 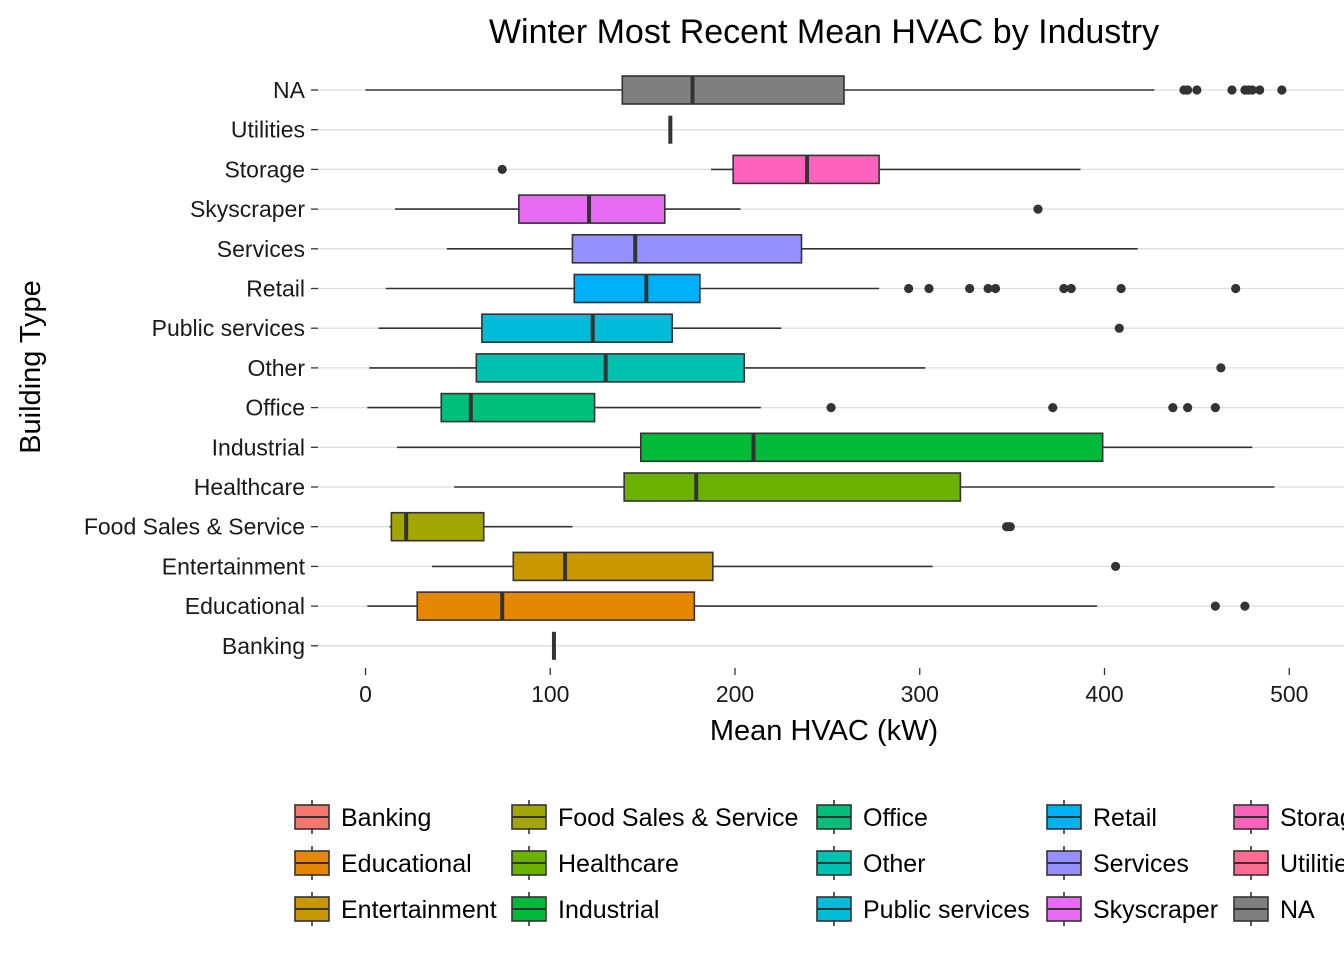 What do you see at coordinates (1274, 909) in the screenshot?
I see `legend-item-na: NA` at bounding box center [1274, 909].